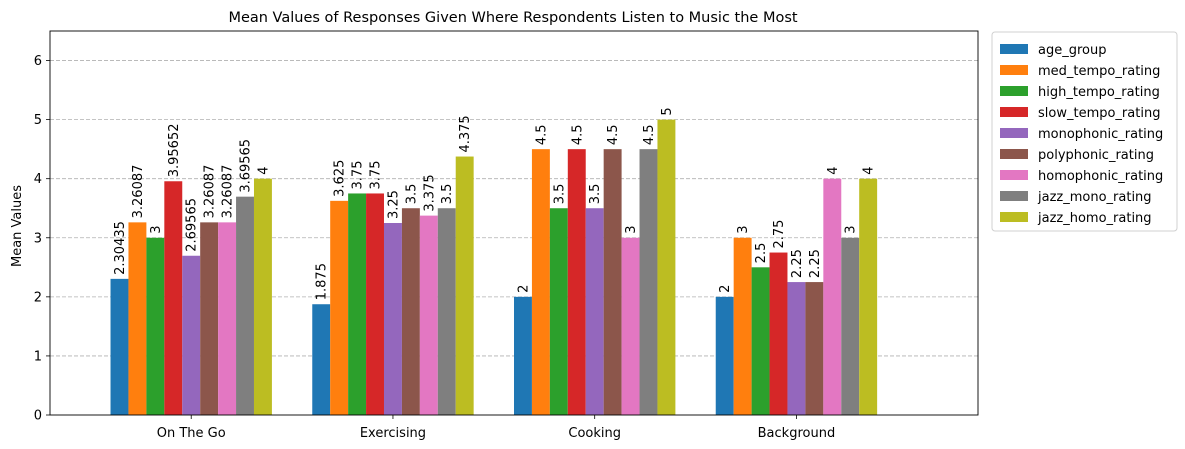 Image resolution: width=1185 pixels, height=449 pixels. I want to click on data-label: 1.875, so click(322, 281).